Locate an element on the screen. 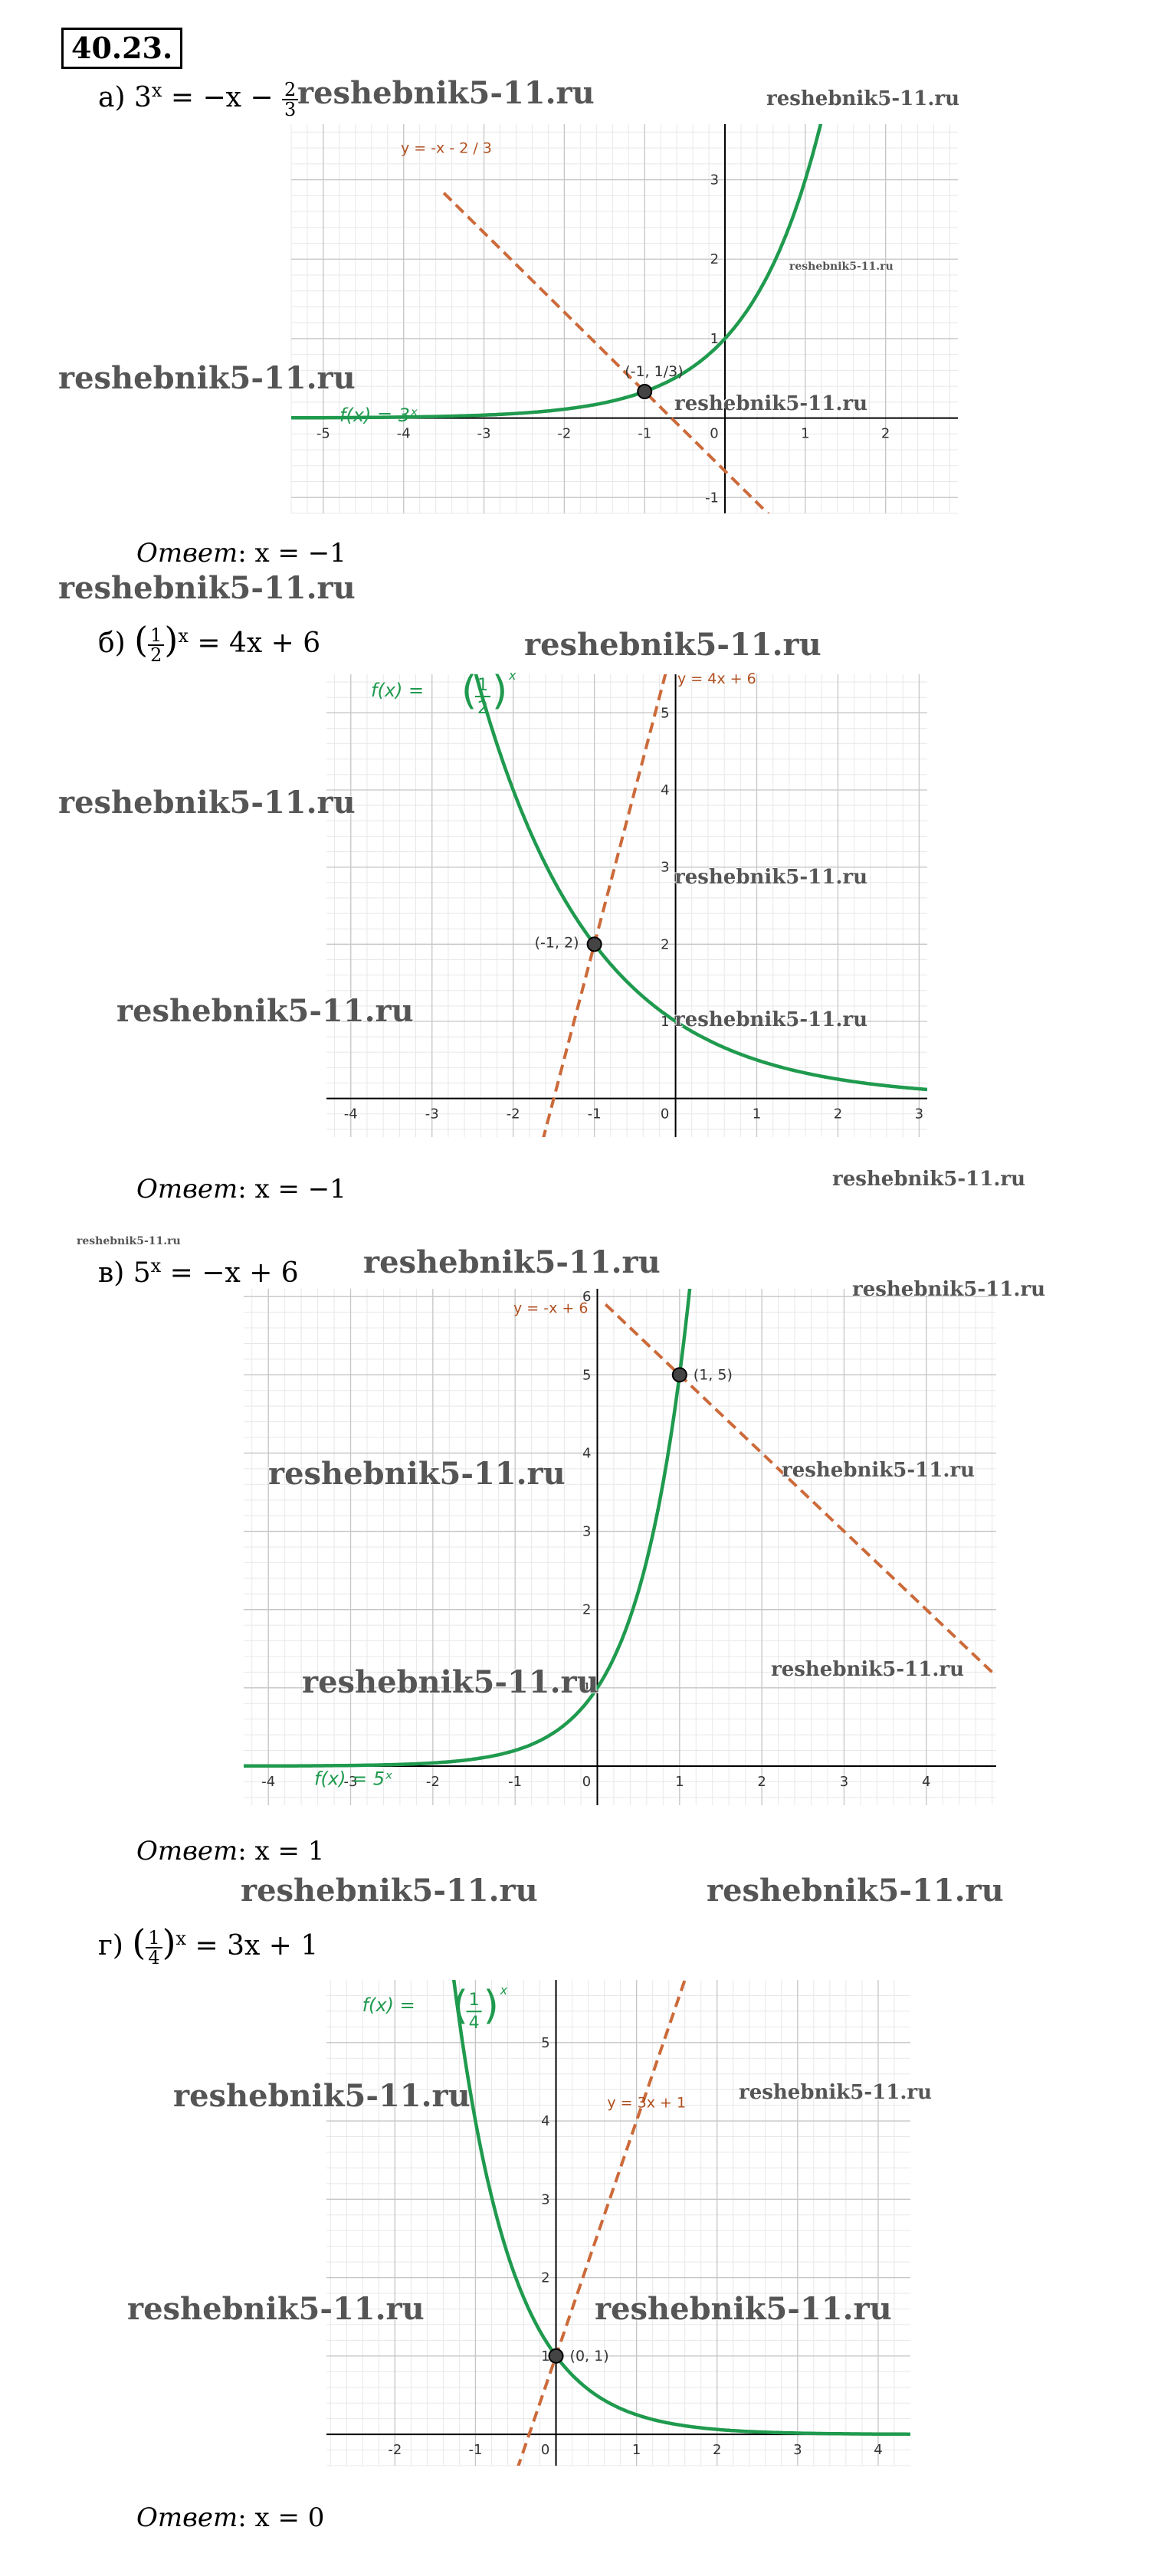 This screenshot has width=1174, height=2576. answer-c: Ответ: x = 1 is located at coordinates (230, 1851).